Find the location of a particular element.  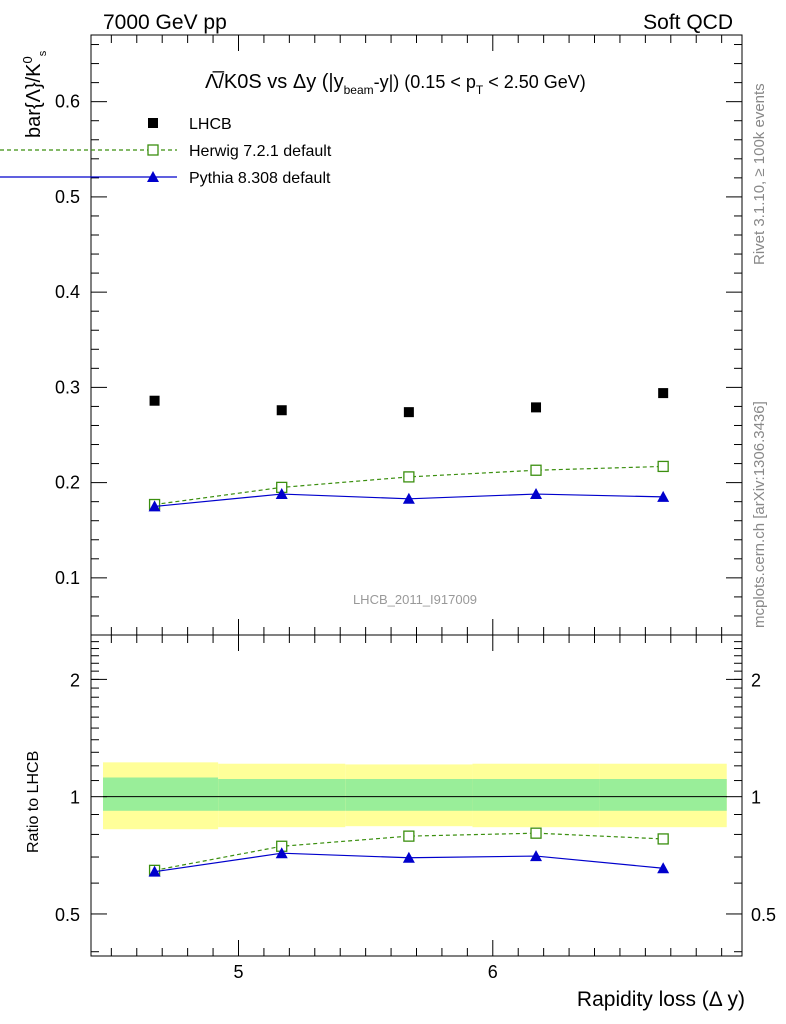

ratio-y-tick-label-right: 0.5 is located at coordinates (763, 915).